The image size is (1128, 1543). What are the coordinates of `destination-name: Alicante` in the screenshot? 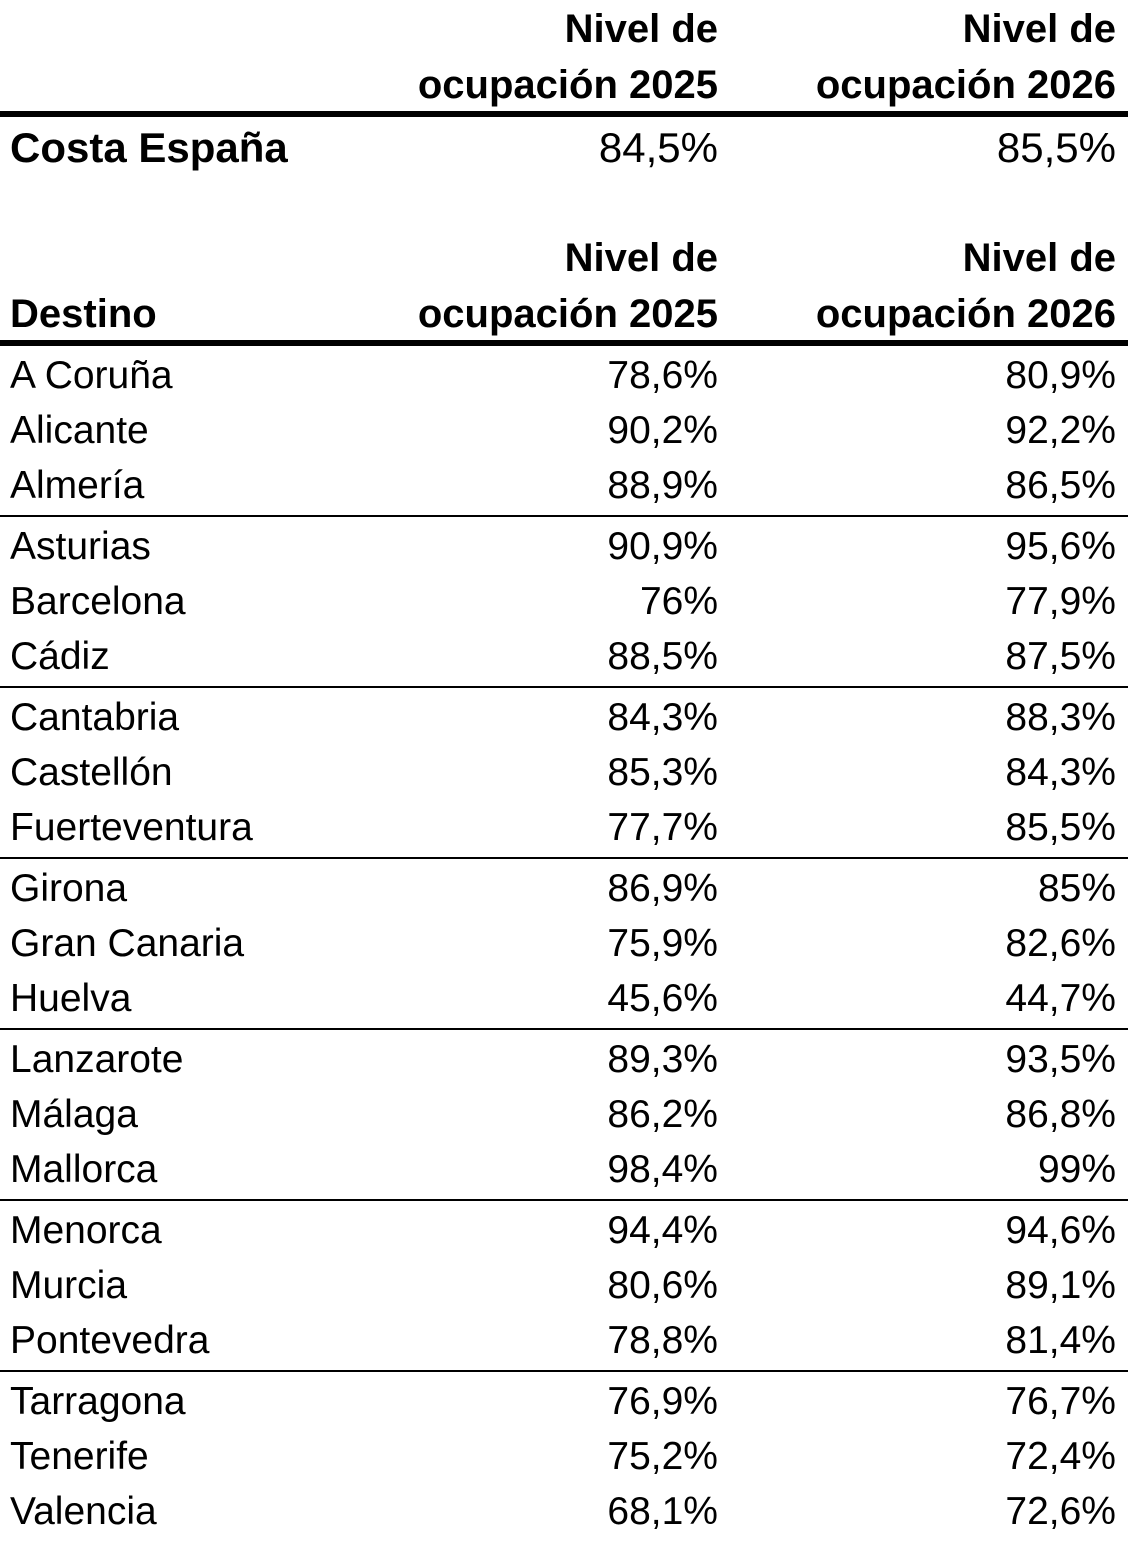 It's located at (79, 430).